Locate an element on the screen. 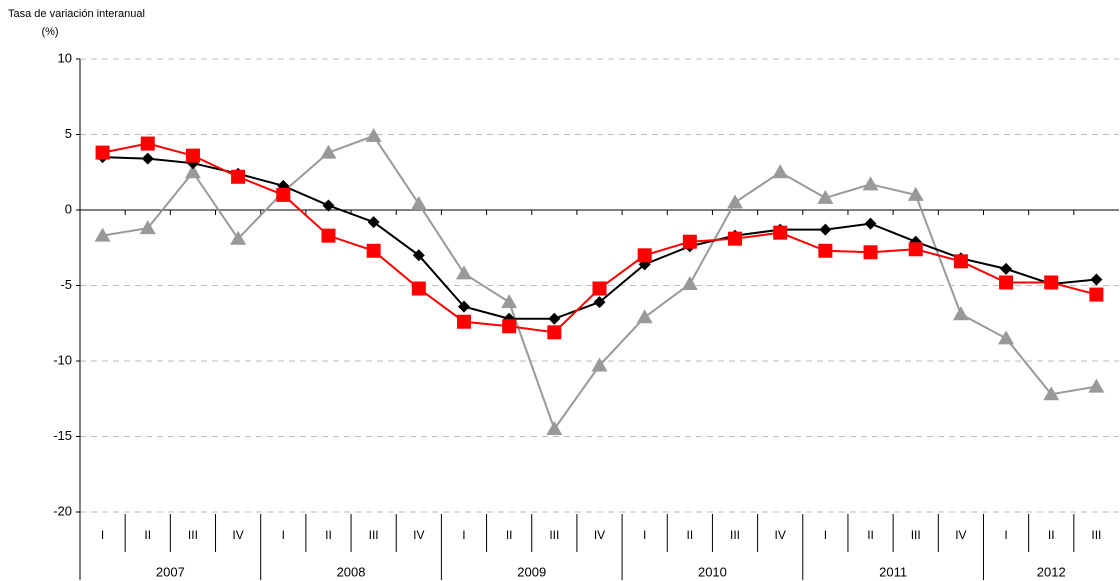 Image resolution: width=1120 pixels, height=581 pixels. y-tick-label: 10 is located at coordinates (65, 57).